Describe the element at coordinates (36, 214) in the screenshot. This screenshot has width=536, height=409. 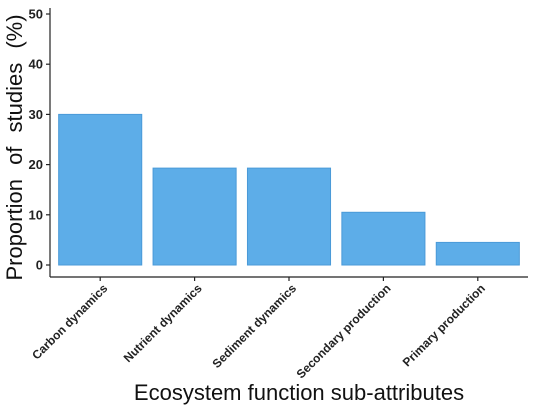
I see `y-tick-label: 10` at that location.